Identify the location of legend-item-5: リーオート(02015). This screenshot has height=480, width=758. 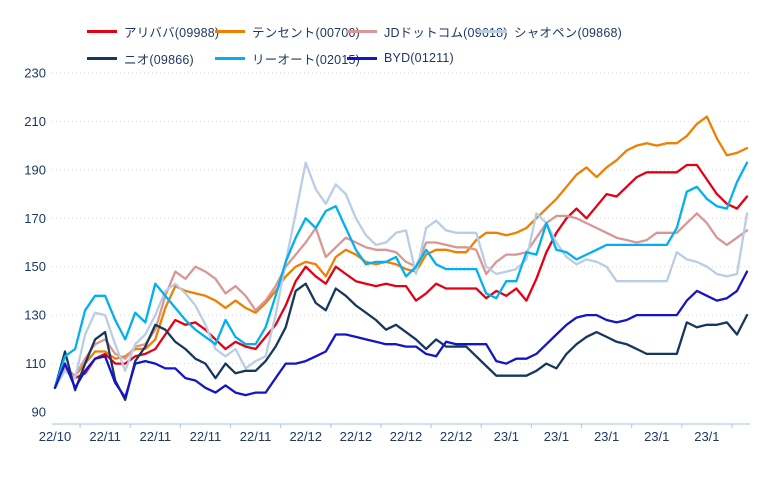
(287, 59).